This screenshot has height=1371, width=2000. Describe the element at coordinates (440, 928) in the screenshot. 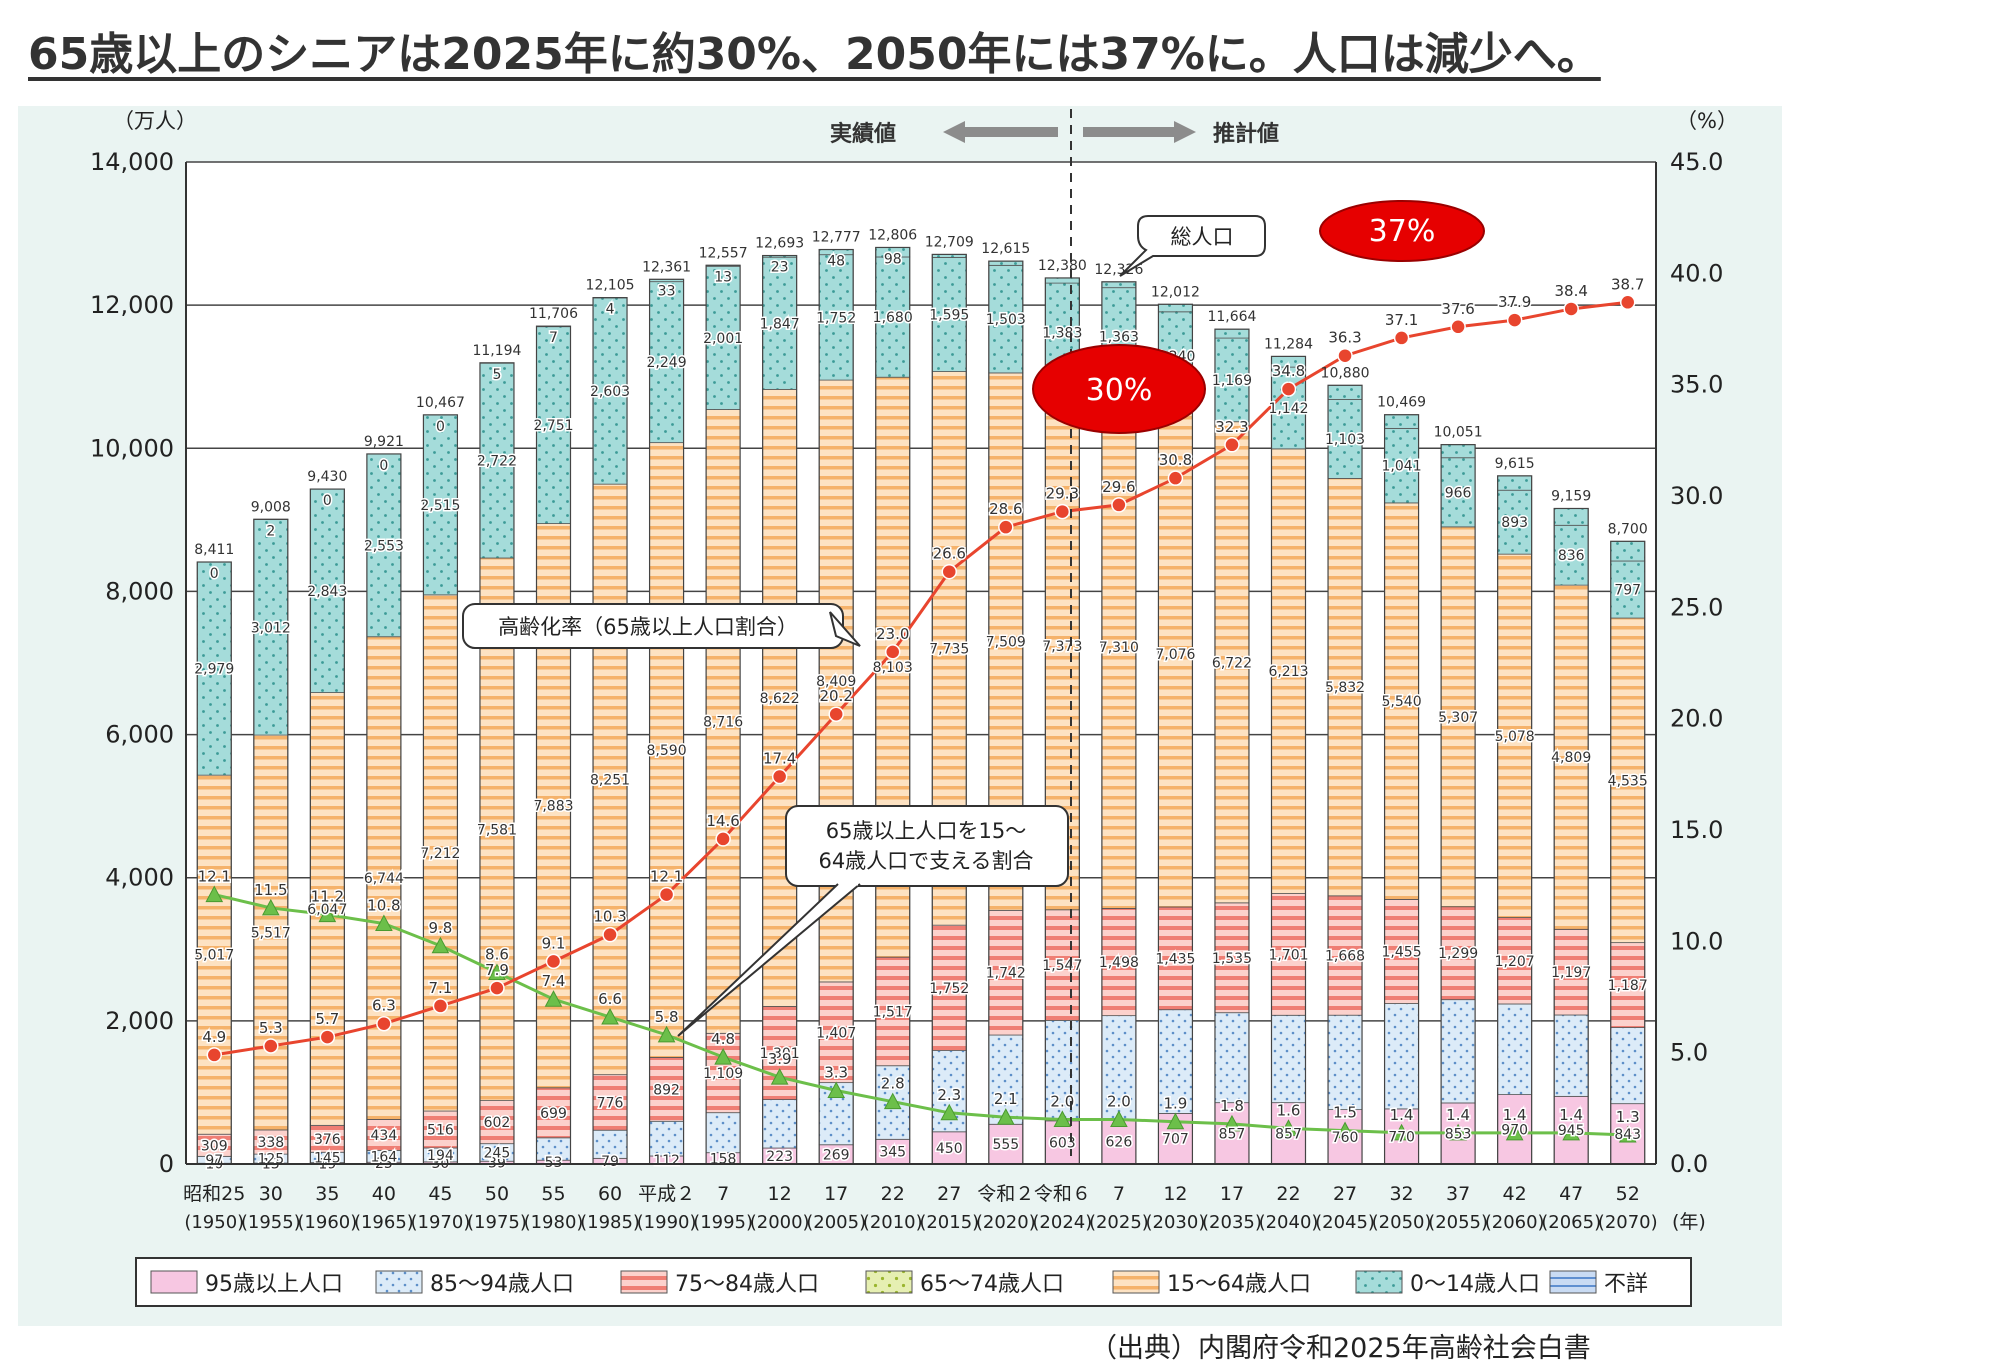

I see `support-ratio-value: 9.8` at that location.